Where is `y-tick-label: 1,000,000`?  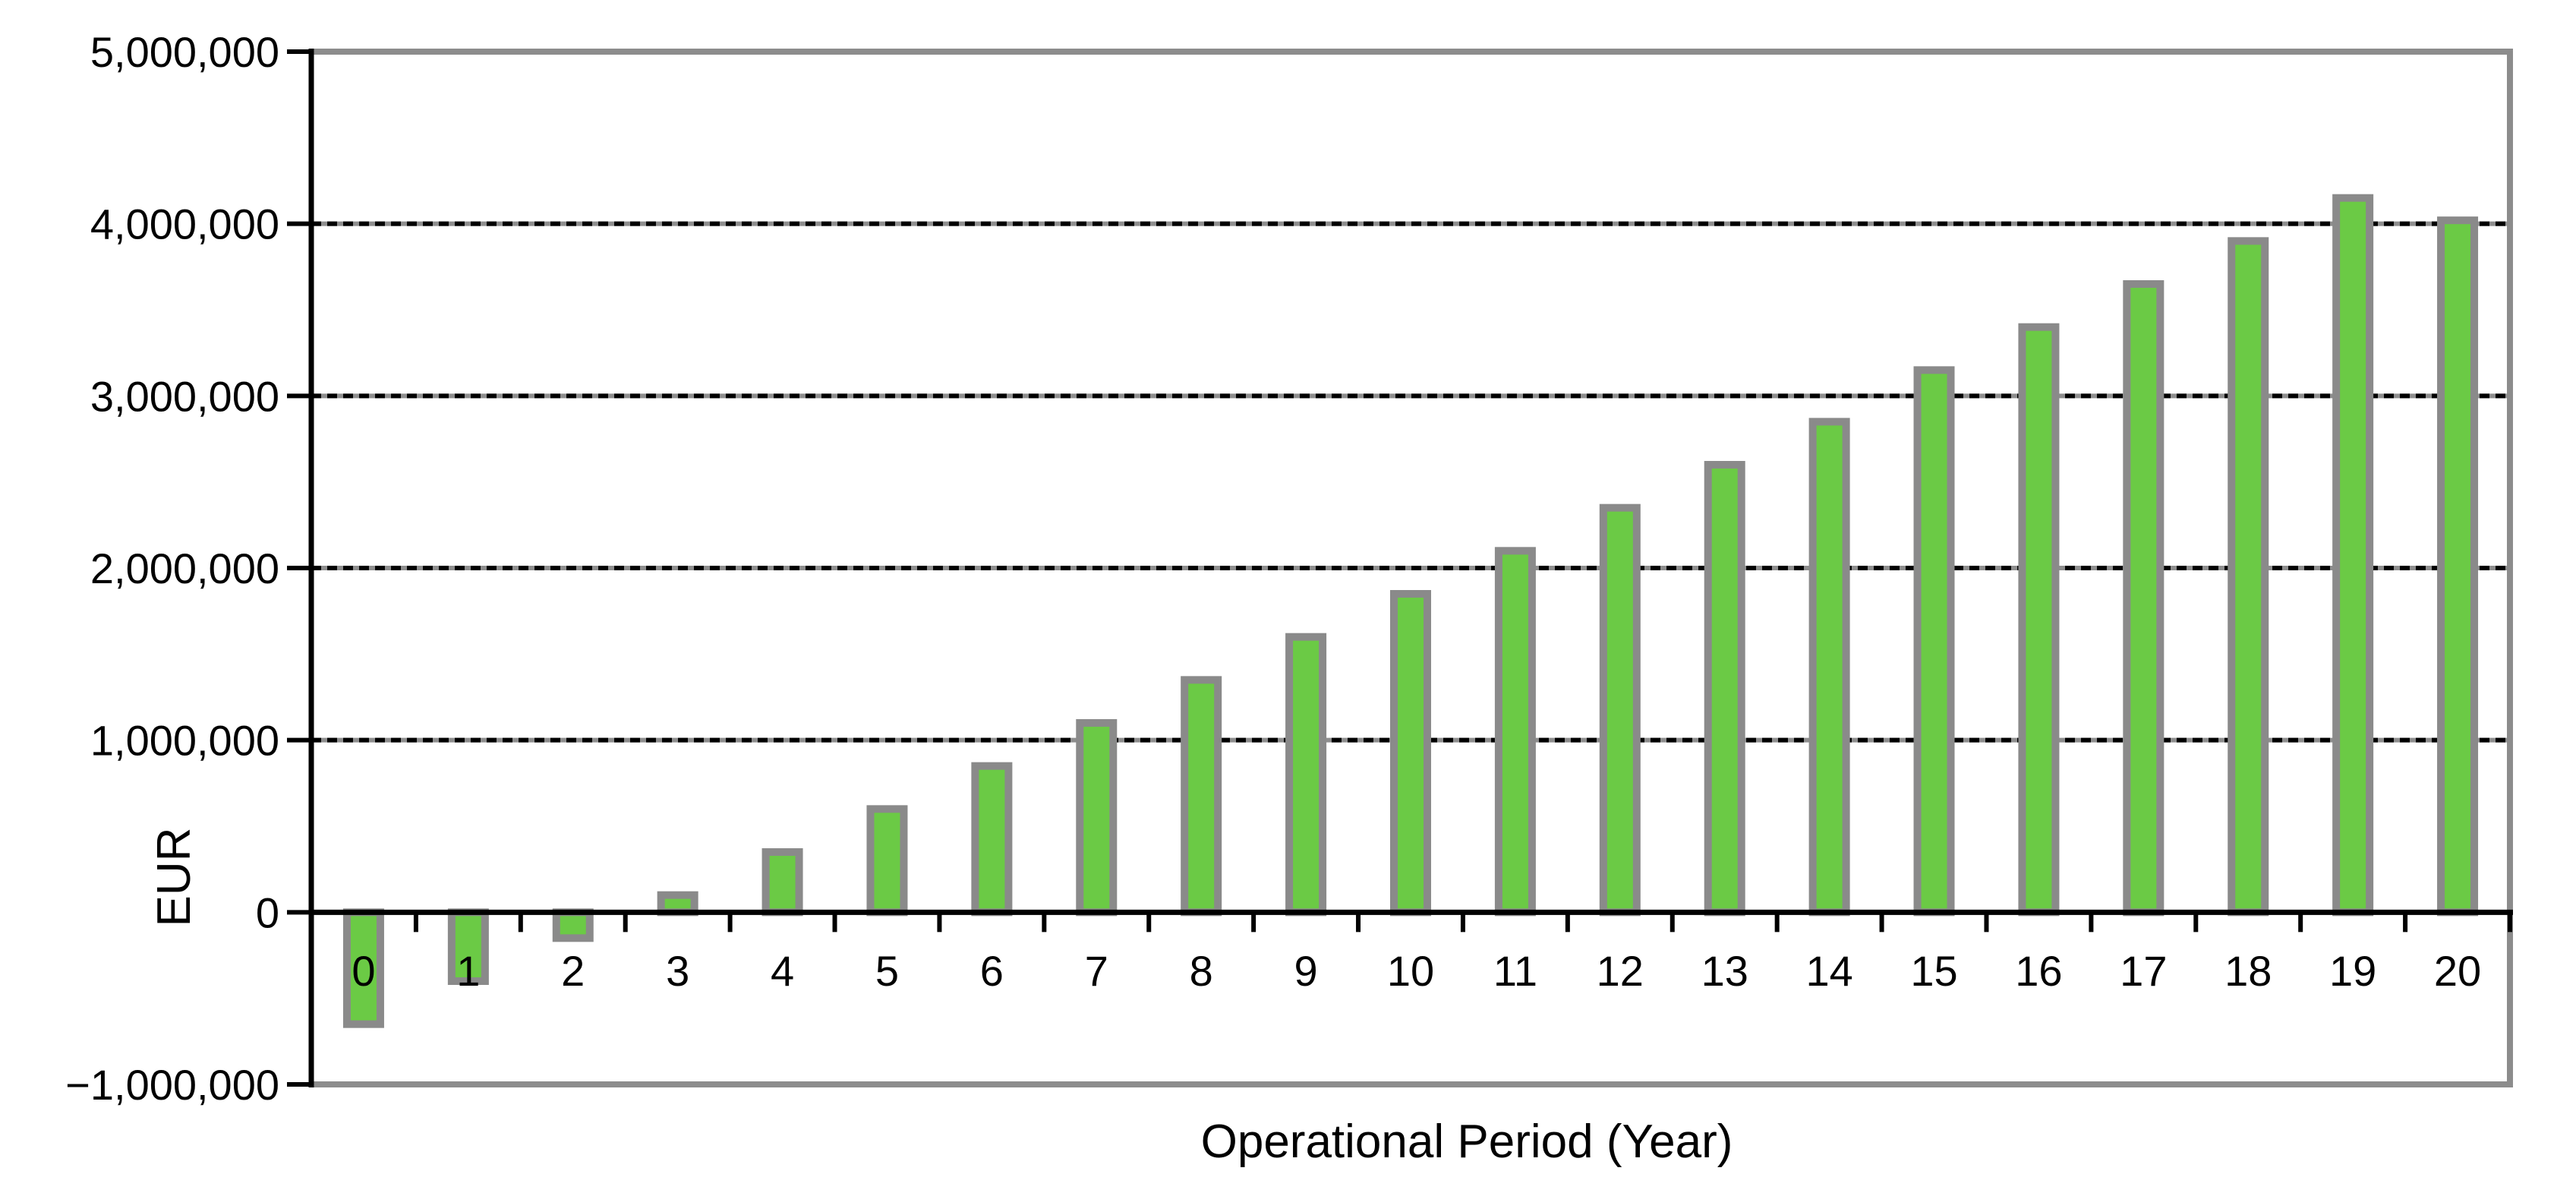
y-tick-label: 1,000,000 is located at coordinates (184, 741).